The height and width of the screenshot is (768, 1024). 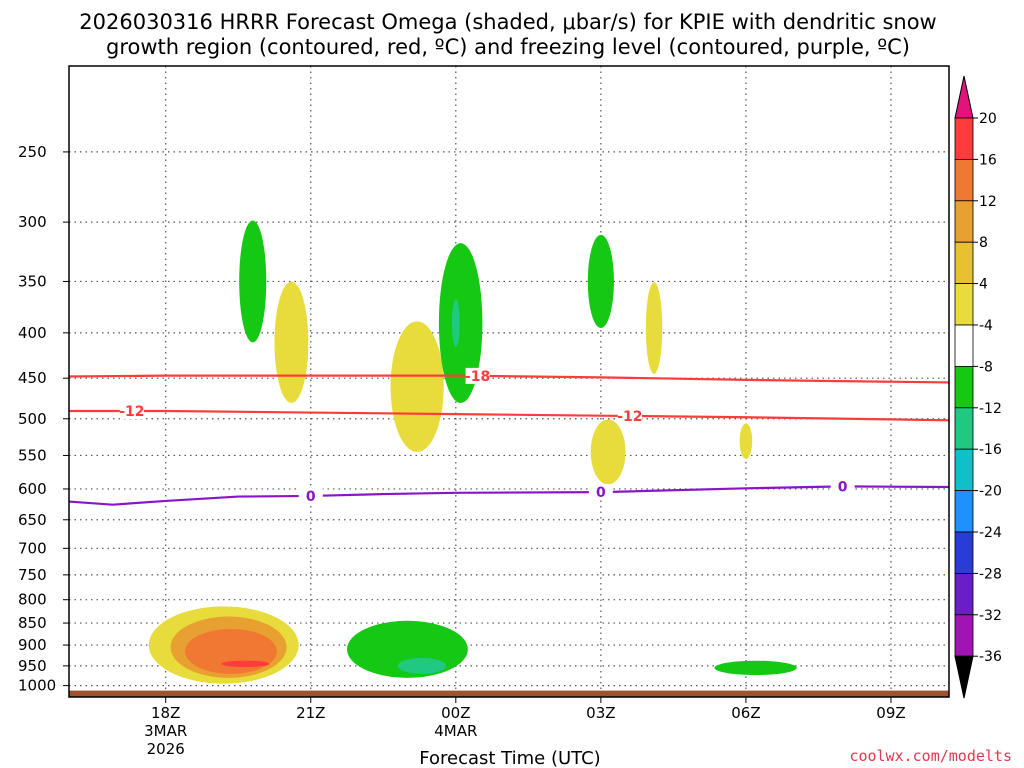 I want to click on y-tick-label: 600, so click(x=32, y=489).